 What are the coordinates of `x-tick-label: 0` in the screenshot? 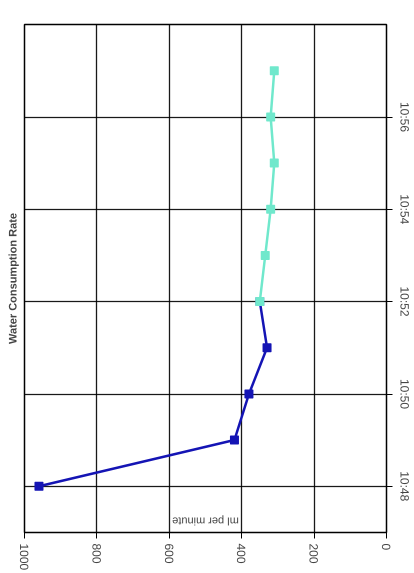 It's located at (386, 547).